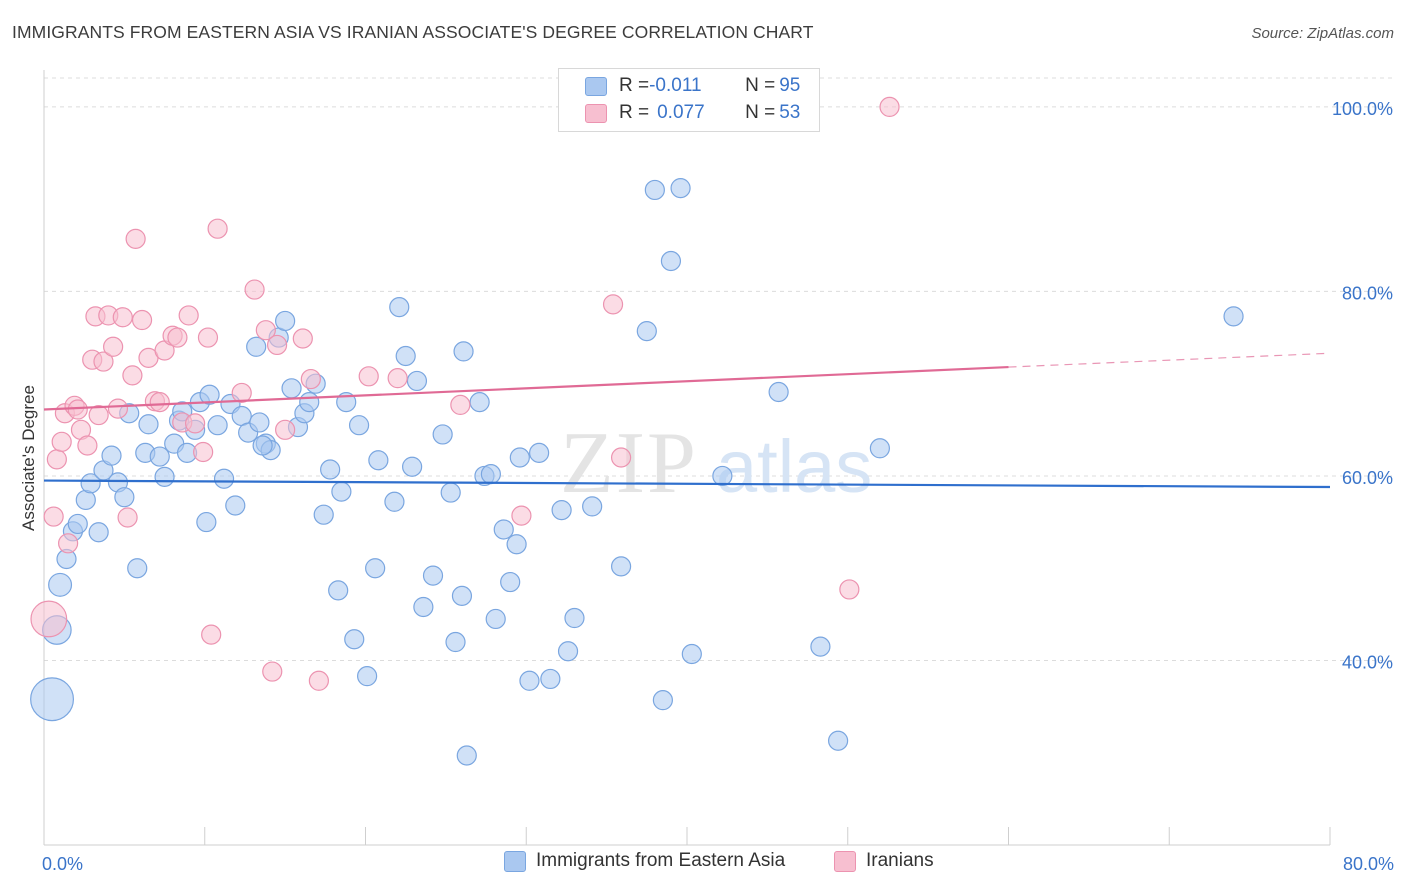 Image resolution: width=1406 pixels, height=892 pixels. Describe the element at coordinates (1368, 864) in the screenshot. I see `x-tick-label: 80.0%` at that location.